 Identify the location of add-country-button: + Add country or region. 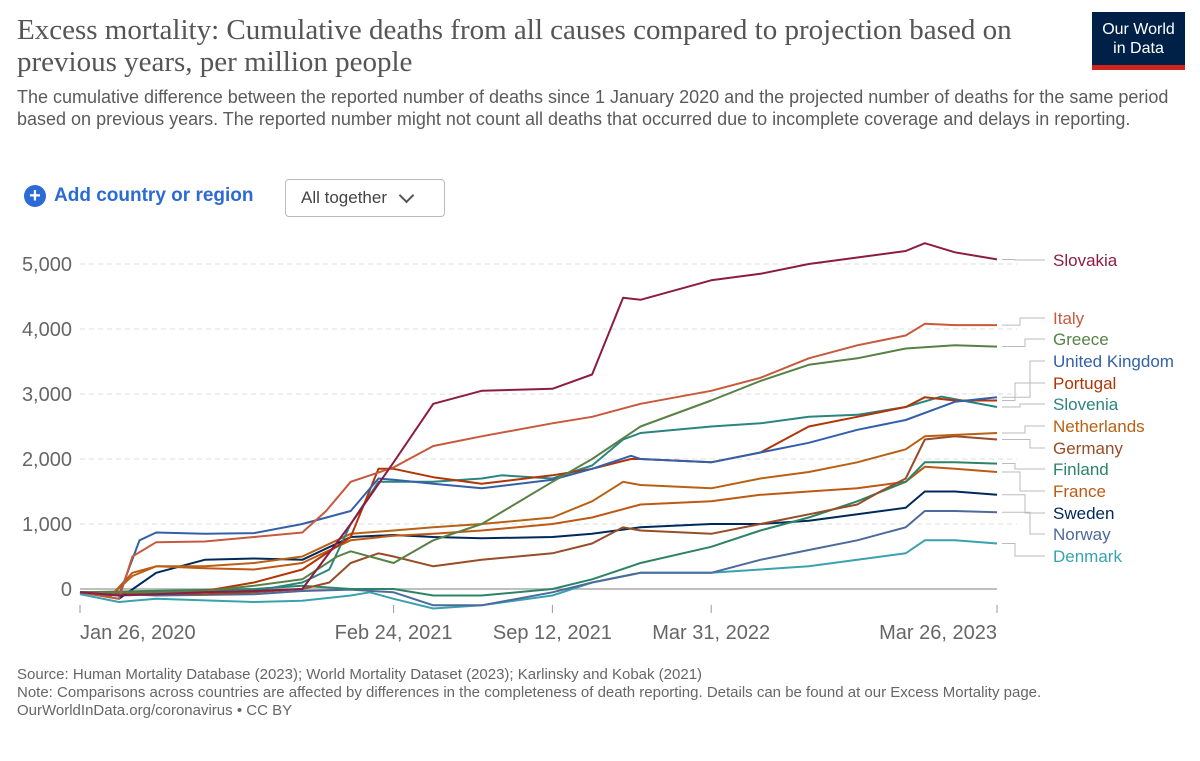
(139, 196).